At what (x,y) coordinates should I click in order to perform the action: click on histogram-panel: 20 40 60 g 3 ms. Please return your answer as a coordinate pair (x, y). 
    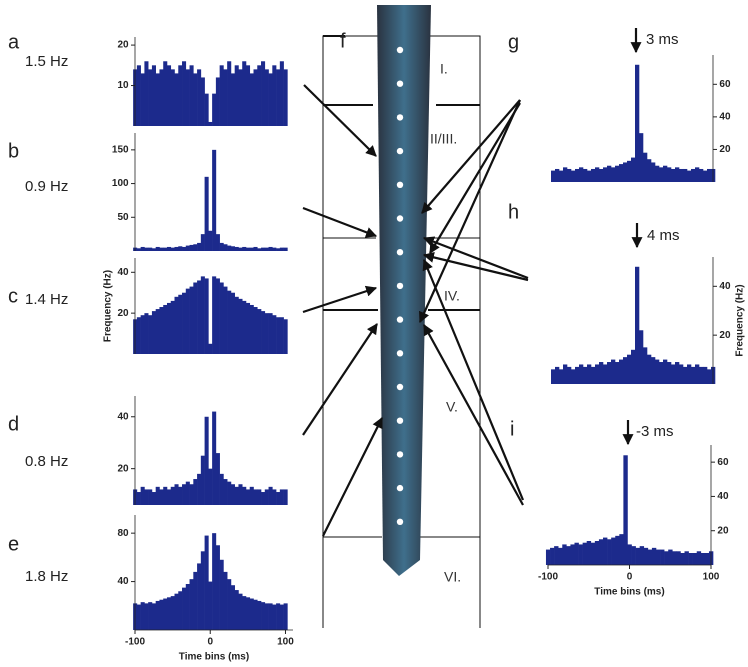
    Looking at the image, I should click on (619, 106).